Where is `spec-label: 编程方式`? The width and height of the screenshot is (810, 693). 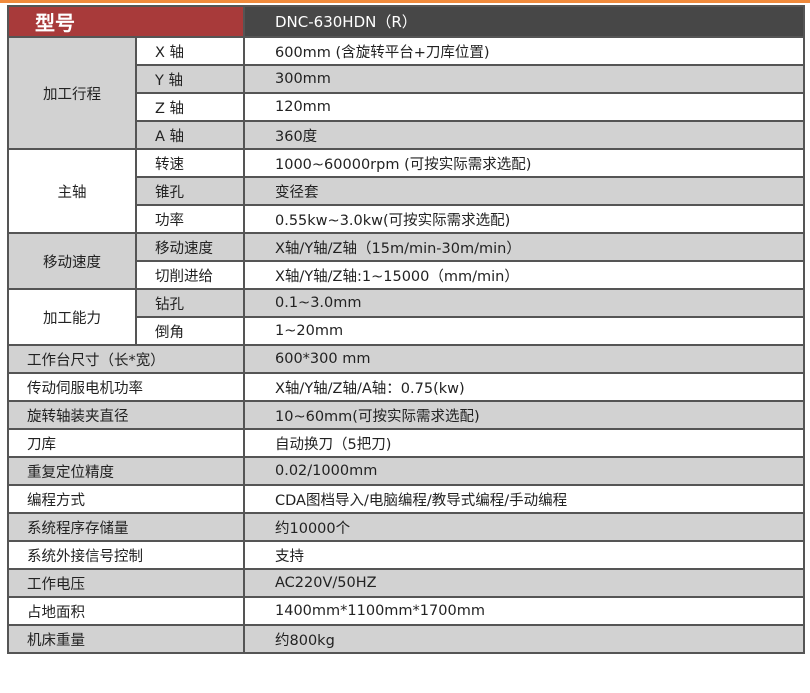 spec-label: 编程方式 is located at coordinates (126, 499).